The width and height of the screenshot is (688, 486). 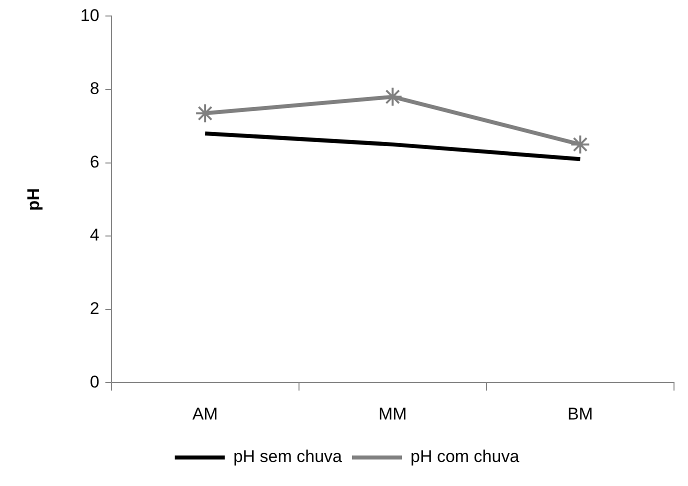 I want to click on x-tick-label: MM, so click(x=392, y=414).